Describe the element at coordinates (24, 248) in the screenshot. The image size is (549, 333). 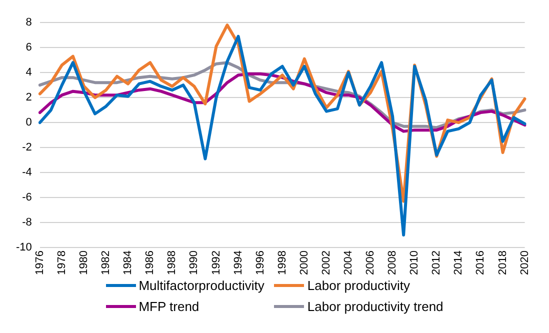
I see `y-tick-label: -10` at that location.